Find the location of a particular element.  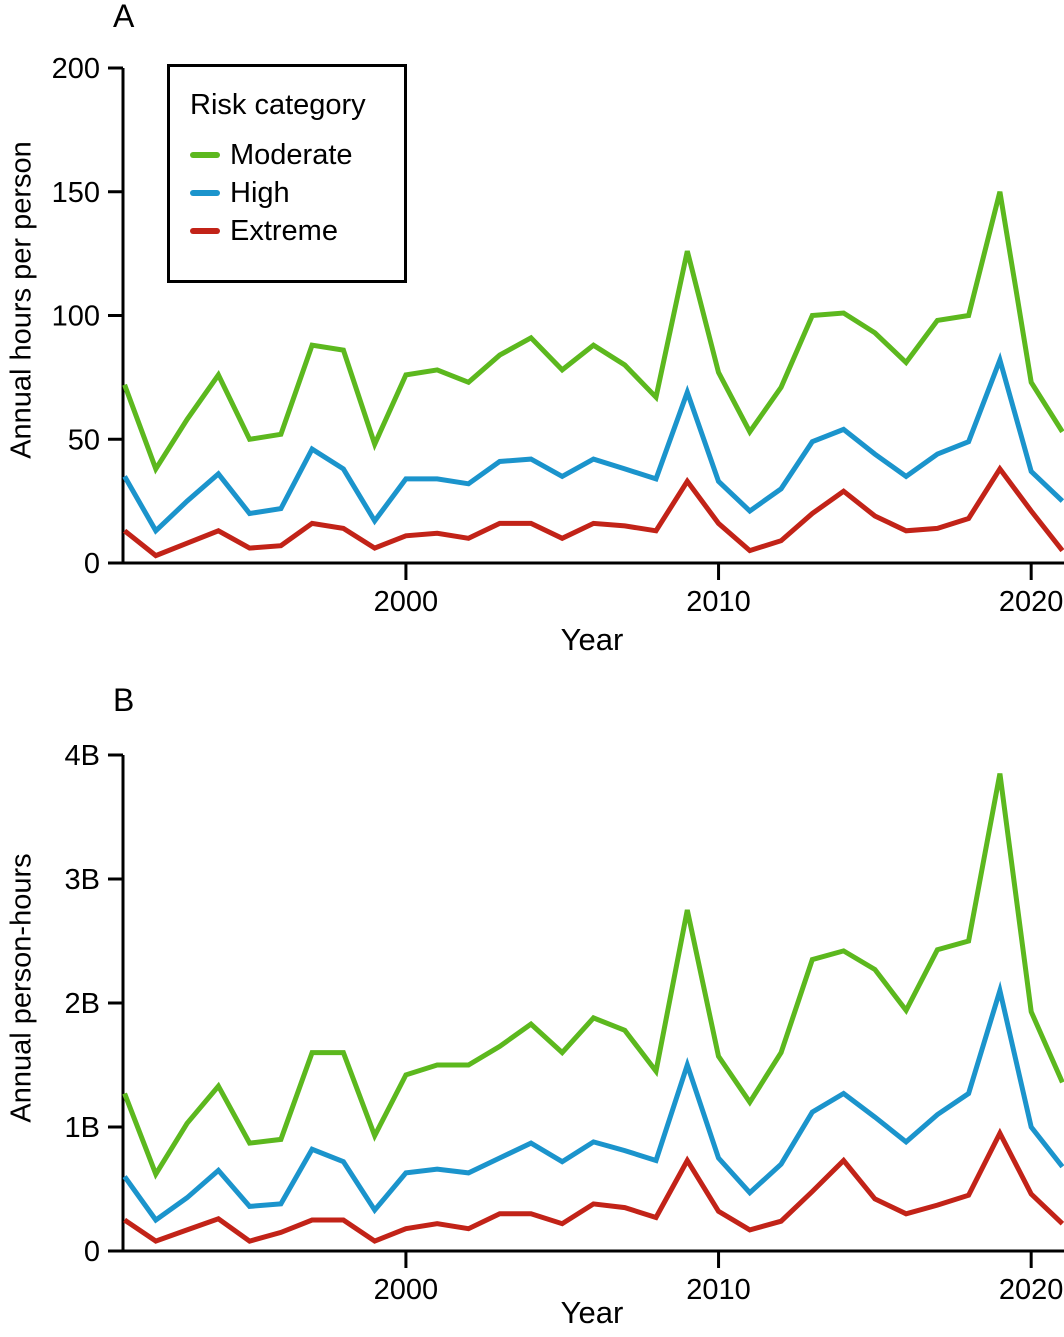

panel-b-y-axis-title: Annual person-hours is located at coordinates (21, 988).